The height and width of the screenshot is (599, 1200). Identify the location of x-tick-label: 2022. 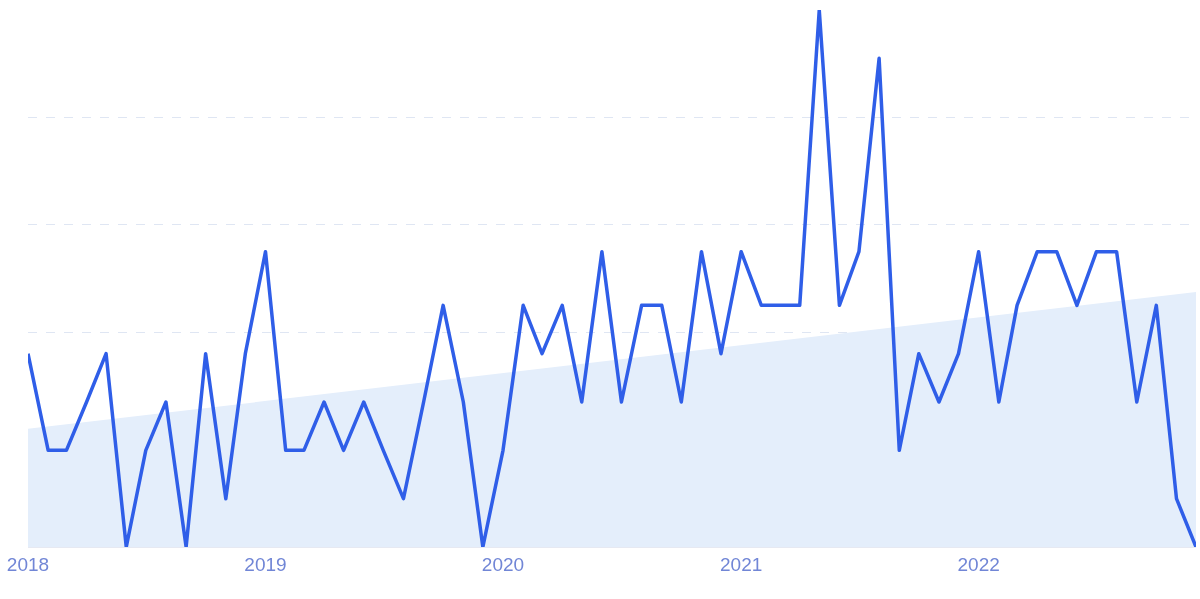
(978, 564).